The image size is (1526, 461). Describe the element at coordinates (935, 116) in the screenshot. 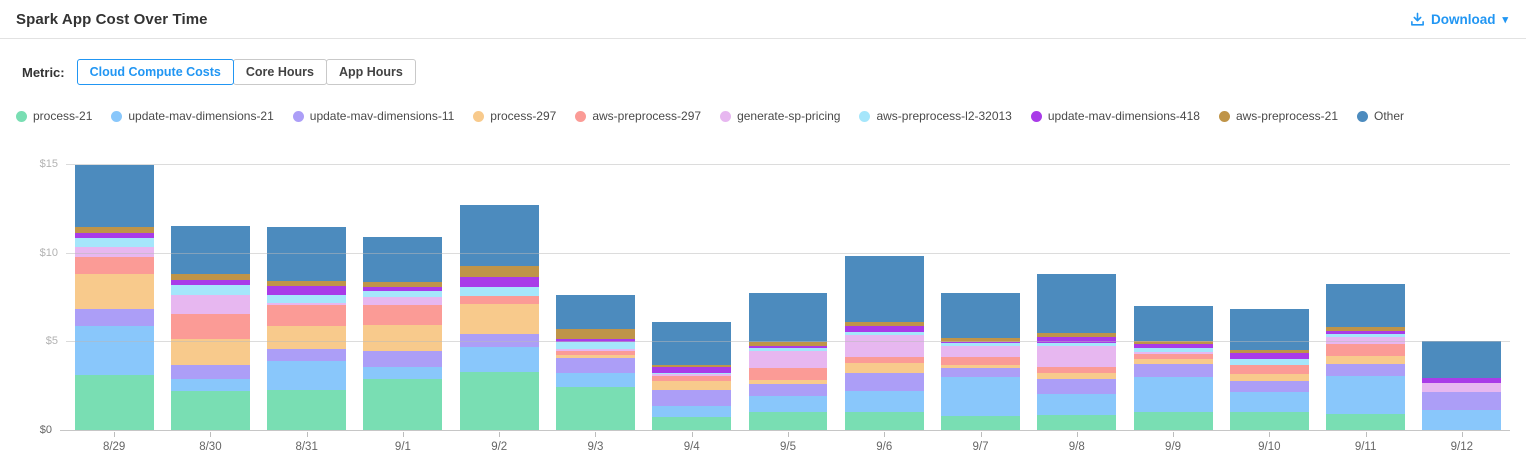

I see `legend-item-aws-preprocess-l2-32013: aws-preprocess-l2-32013` at that location.